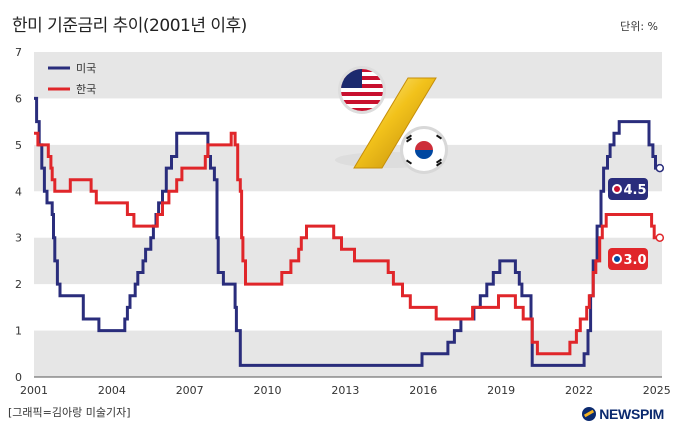 The image size is (680, 442). What do you see at coordinates (579, 390) in the screenshot?
I see `x-tick-label: 2022` at bounding box center [579, 390].